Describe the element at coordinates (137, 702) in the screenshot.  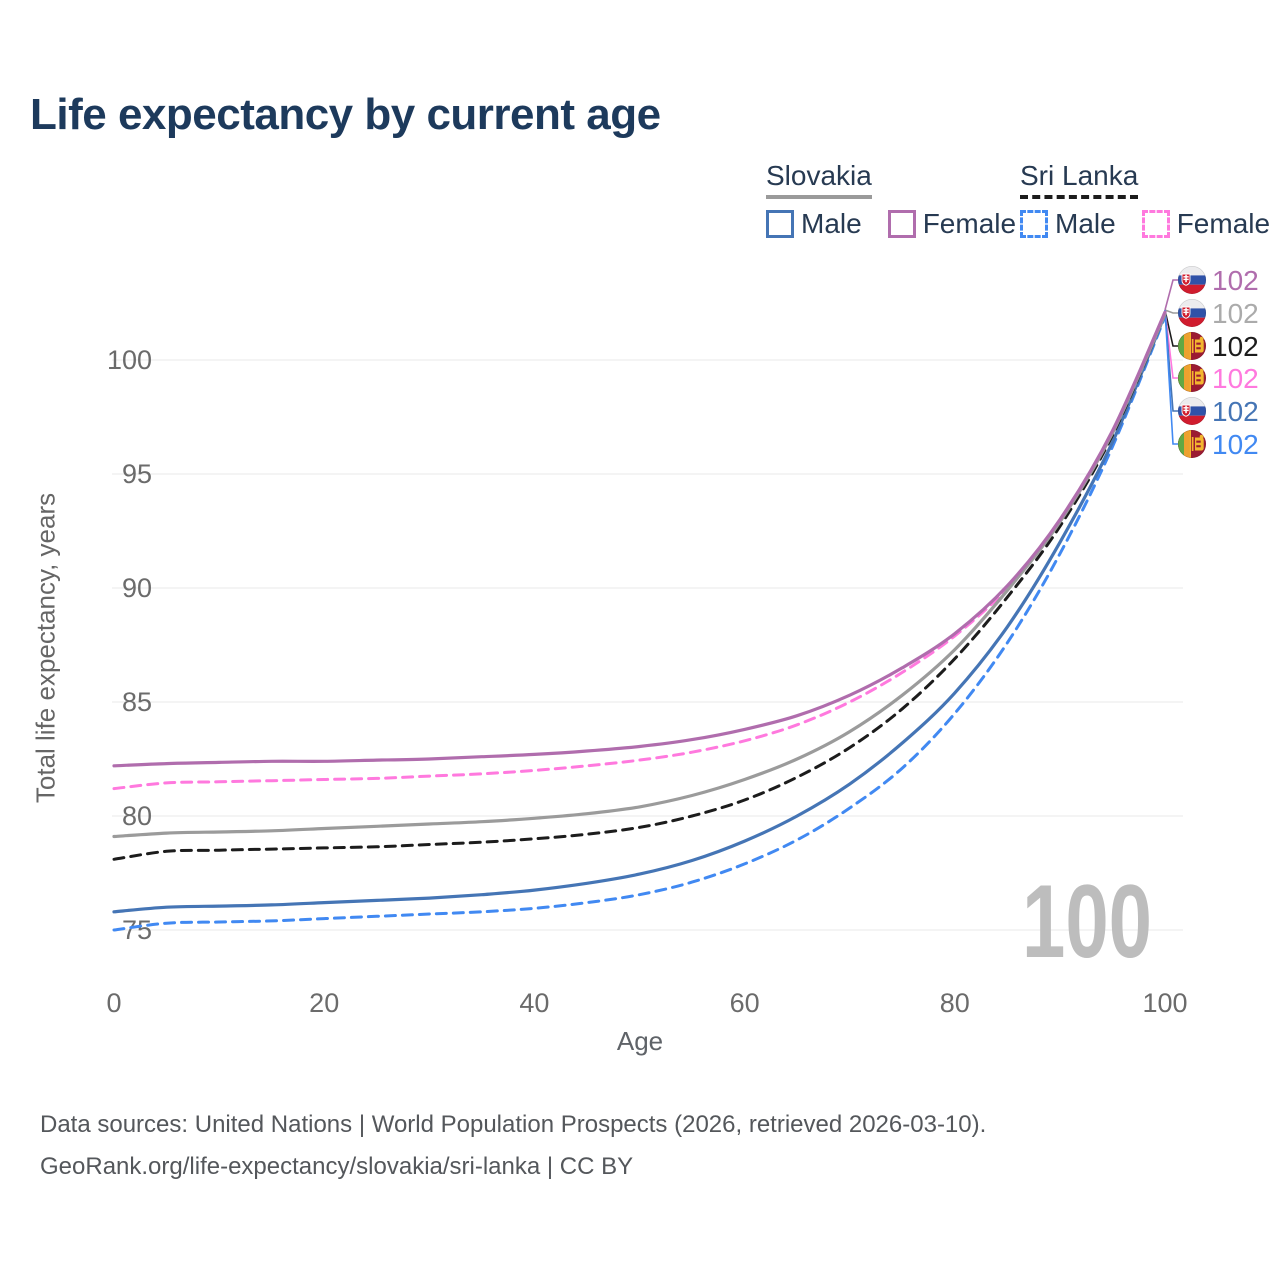
I see `y-tick-label: 85` at that location.